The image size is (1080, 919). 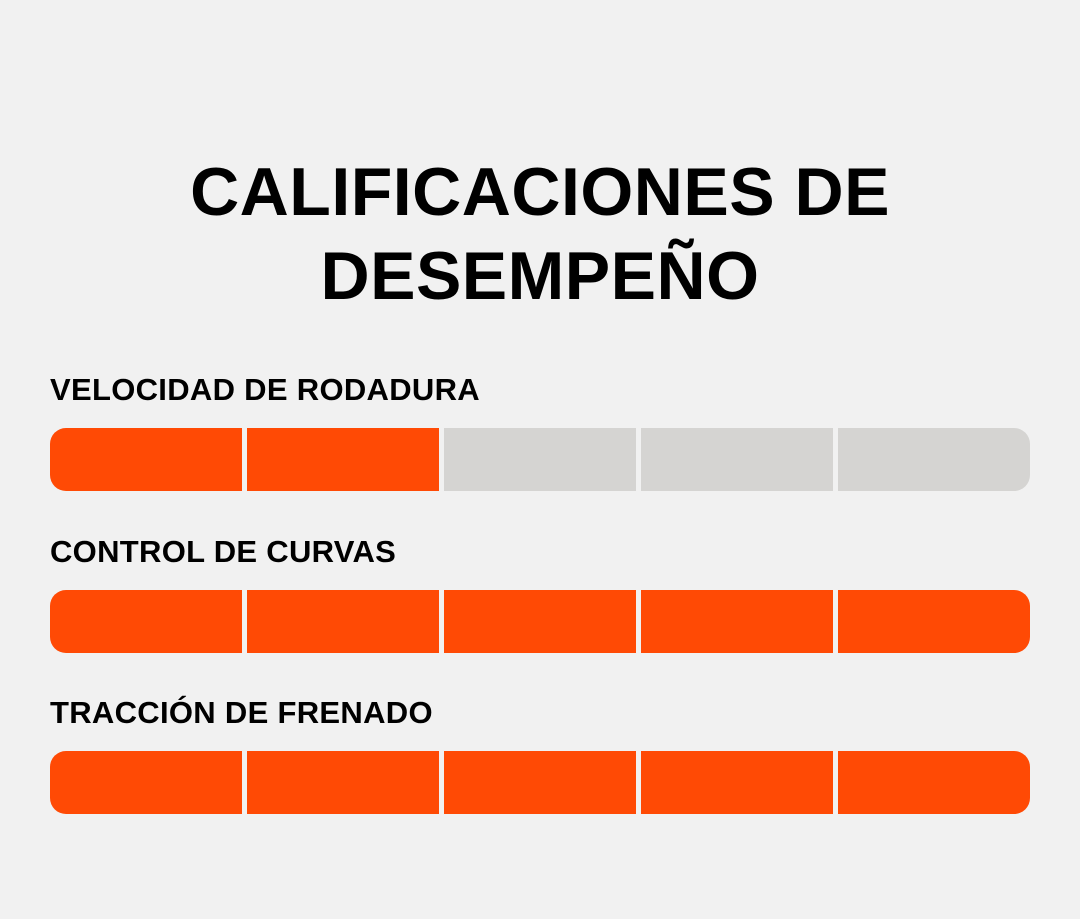 I want to click on title-line-1: CALIFICACIONES DE, so click(x=540, y=192).